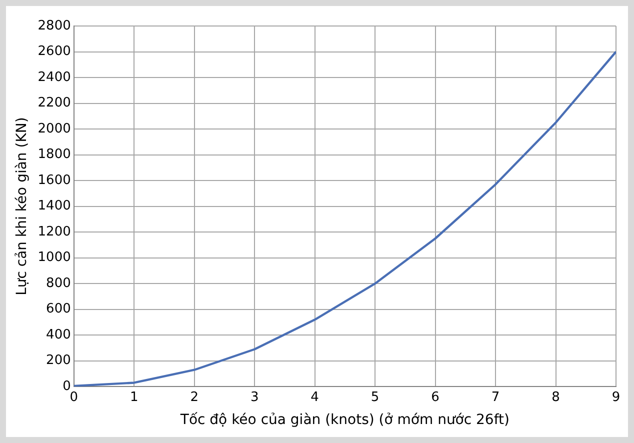 This screenshot has height=443, width=634. What do you see at coordinates (54, 154) in the screenshot?
I see `y-tick-label: 1800` at bounding box center [54, 154].